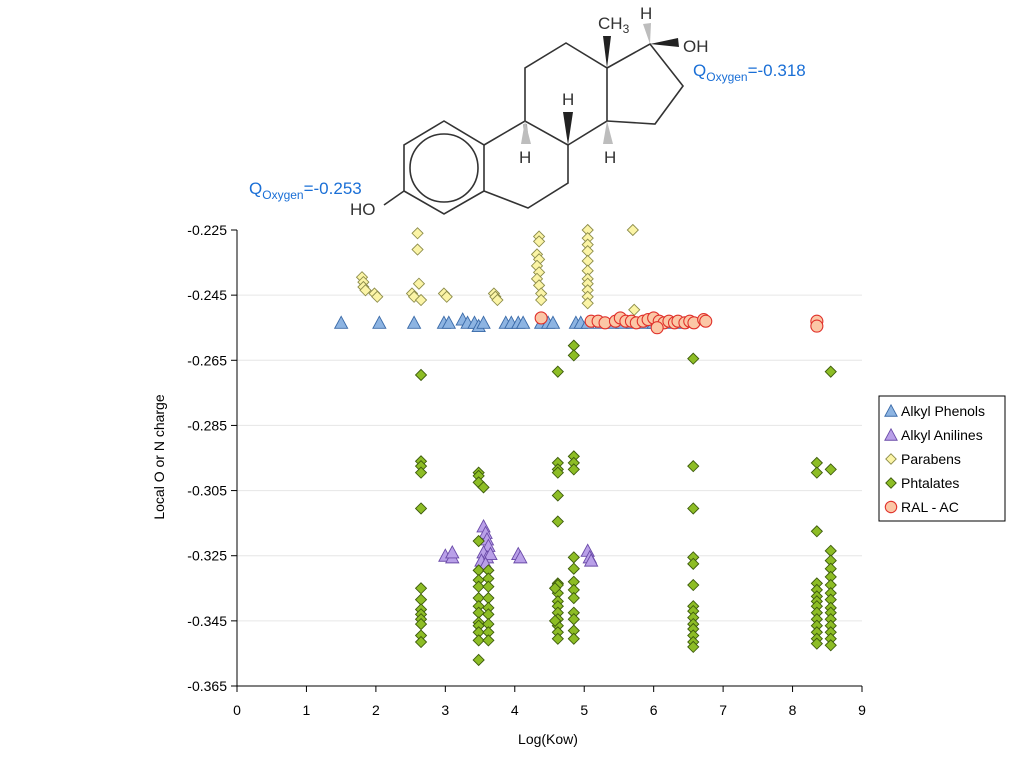 The image size is (1024, 768). Describe the element at coordinates (654, 710) in the screenshot. I see `x-tick-label: 6` at that location.